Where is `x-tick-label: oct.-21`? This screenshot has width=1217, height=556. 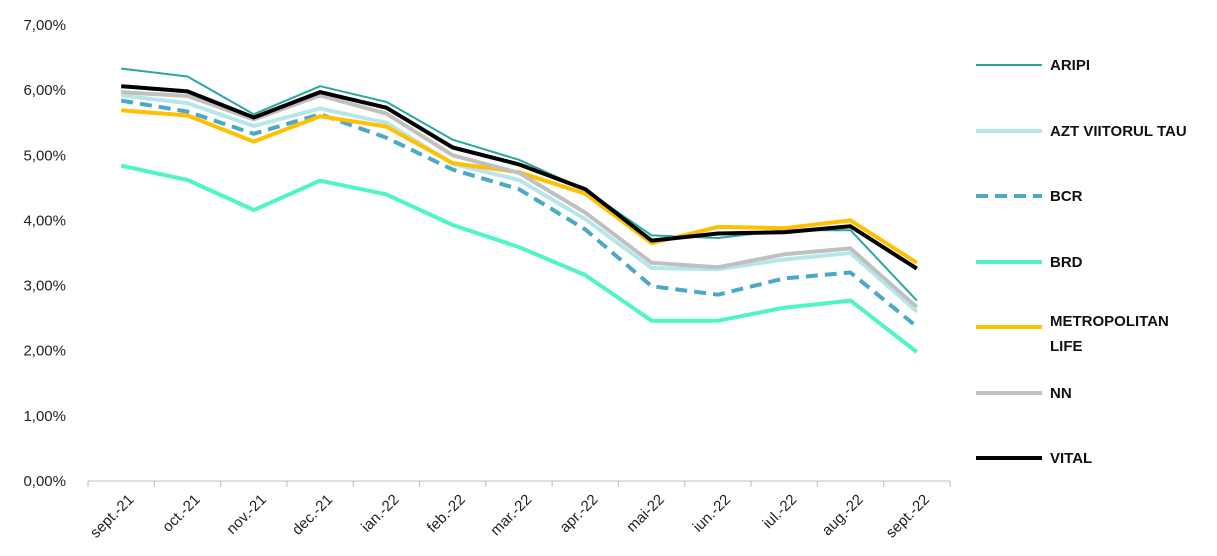
x-tick-label: oct.-21 is located at coordinates (181, 513).